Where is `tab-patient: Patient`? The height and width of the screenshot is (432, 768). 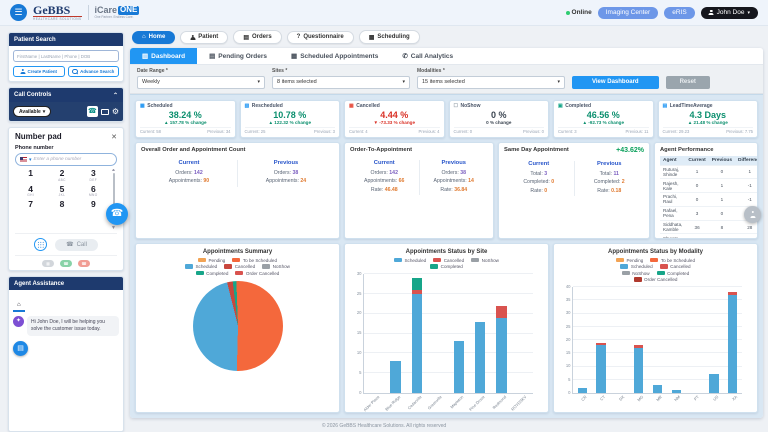 tab-patient: Patient is located at coordinates (204, 37).